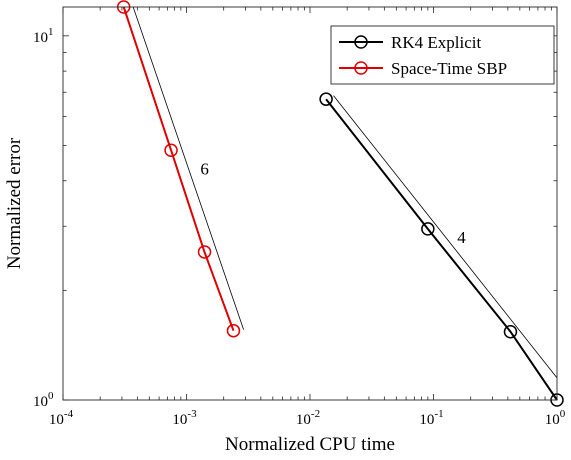  What do you see at coordinates (43, 400) in the screenshot?
I see `y-tick-label: 10⁰` at bounding box center [43, 400].